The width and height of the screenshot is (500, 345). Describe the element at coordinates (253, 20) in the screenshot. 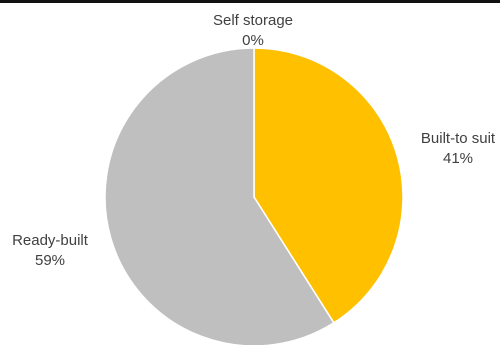

I see `slice-label-self-storage: Self storage` at that location.